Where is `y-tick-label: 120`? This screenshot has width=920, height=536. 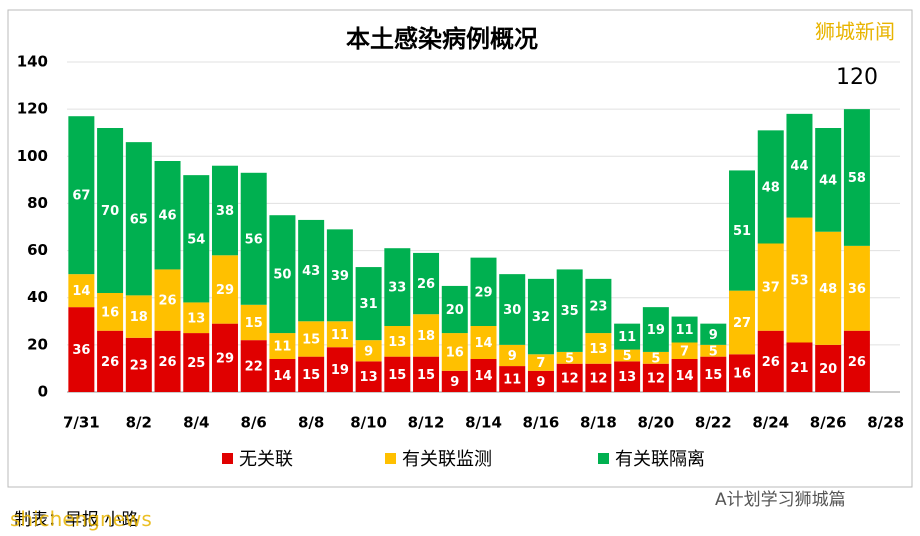 y-tick-label: 120 is located at coordinates (32, 109).